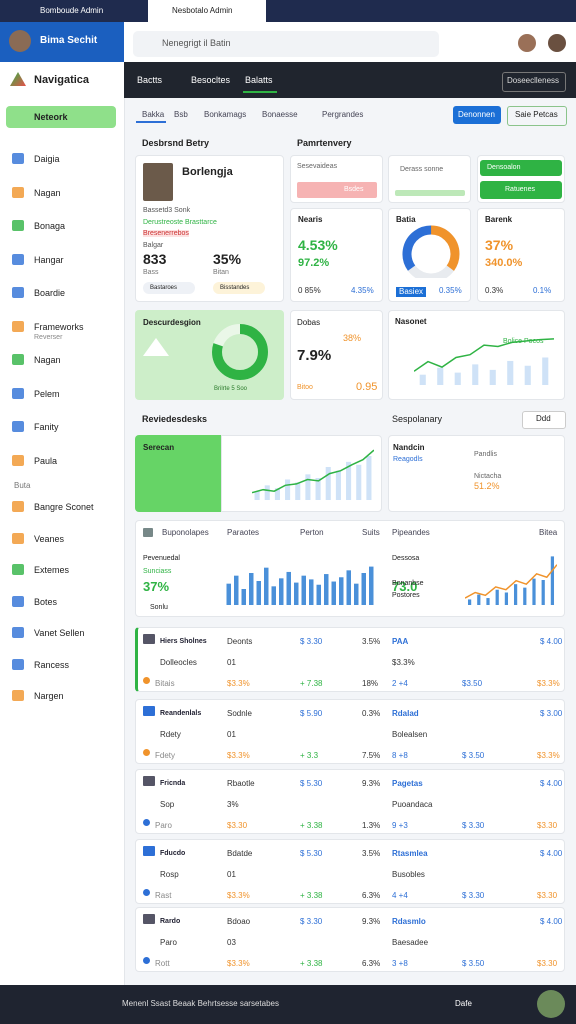 The image size is (576, 1024). I want to click on nav-item: Boardie, so click(50, 293).